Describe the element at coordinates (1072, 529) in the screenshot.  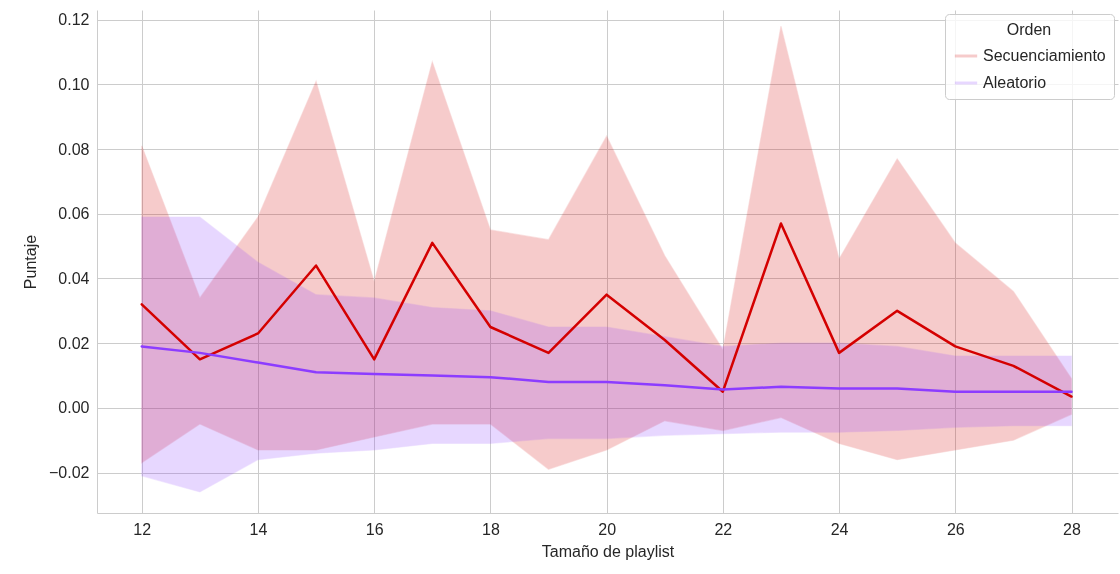
I see `x-tick-label: 28` at that location.